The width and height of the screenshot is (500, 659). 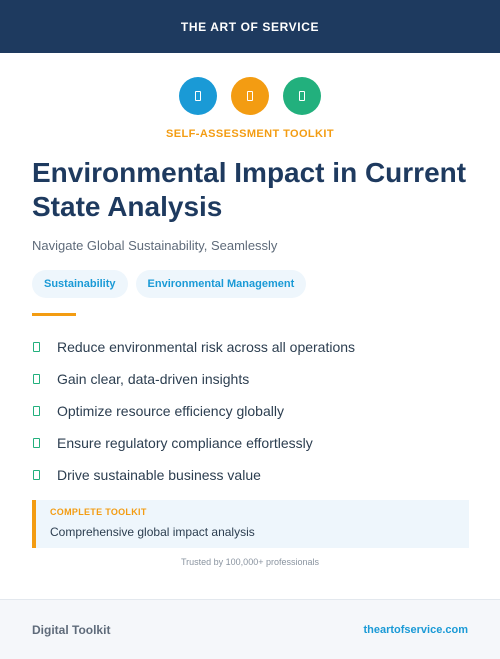 I want to click on accent-divider, so click(x=54, y=314).